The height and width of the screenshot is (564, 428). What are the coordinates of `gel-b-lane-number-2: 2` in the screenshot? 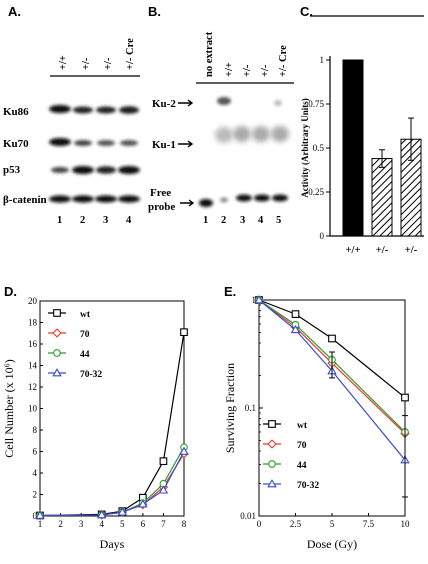 It's located at (223, 220).